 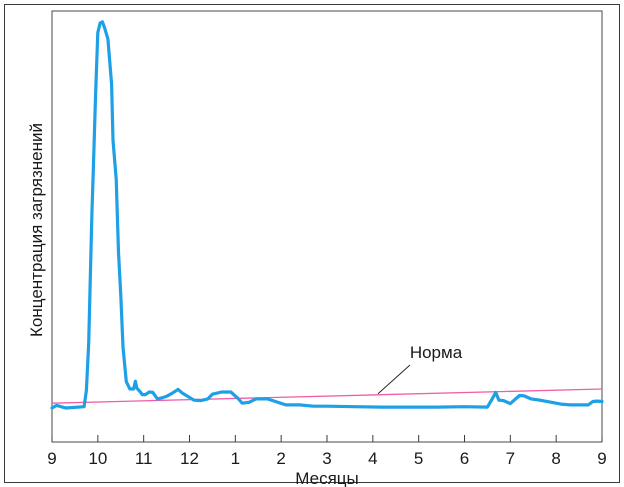 I want to click on x-tick-label: 12, so click(x=189, y=458).